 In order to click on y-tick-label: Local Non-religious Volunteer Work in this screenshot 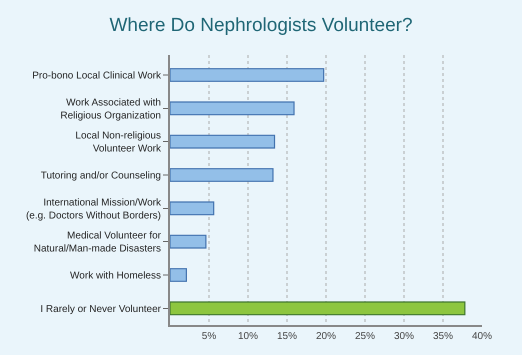, I will do `click(118, 142)`.